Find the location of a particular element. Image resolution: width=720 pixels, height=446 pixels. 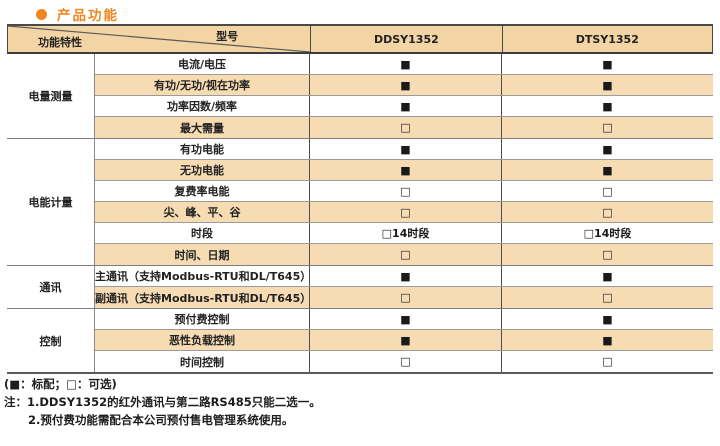

feature-cell: 时段 is located at coordinates (202, 233).